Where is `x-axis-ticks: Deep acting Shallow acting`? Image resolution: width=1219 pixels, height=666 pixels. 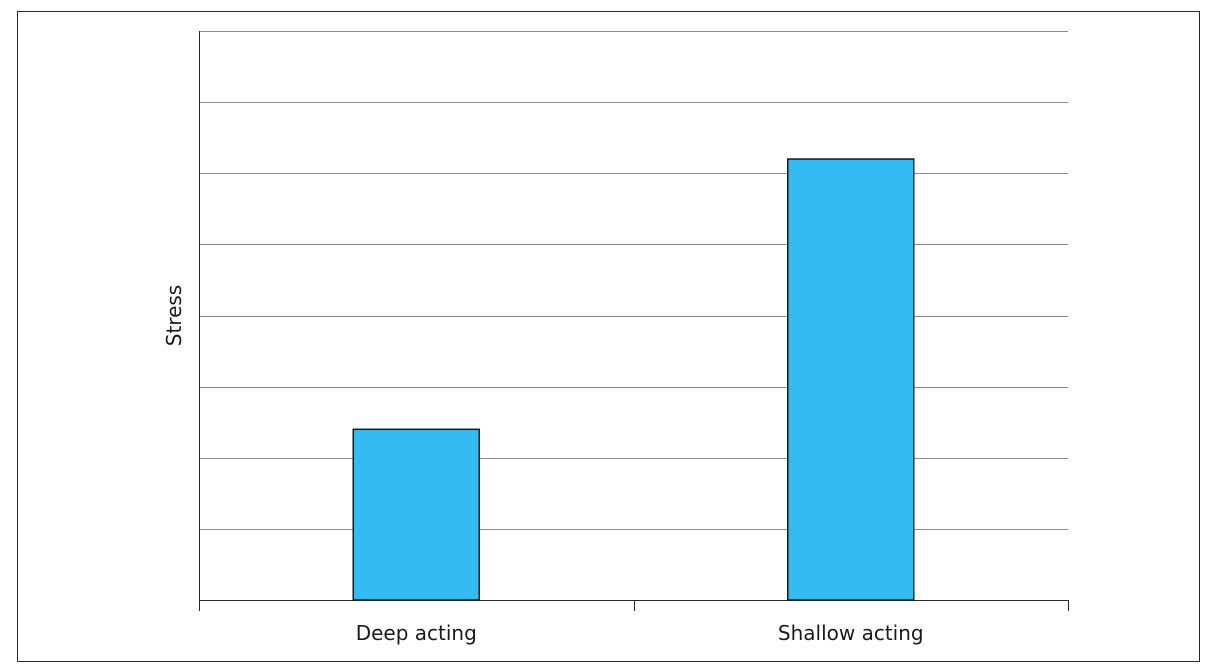 x-axis-ticks: Deep acting Shallow acting is located at coordinates (634, 622).